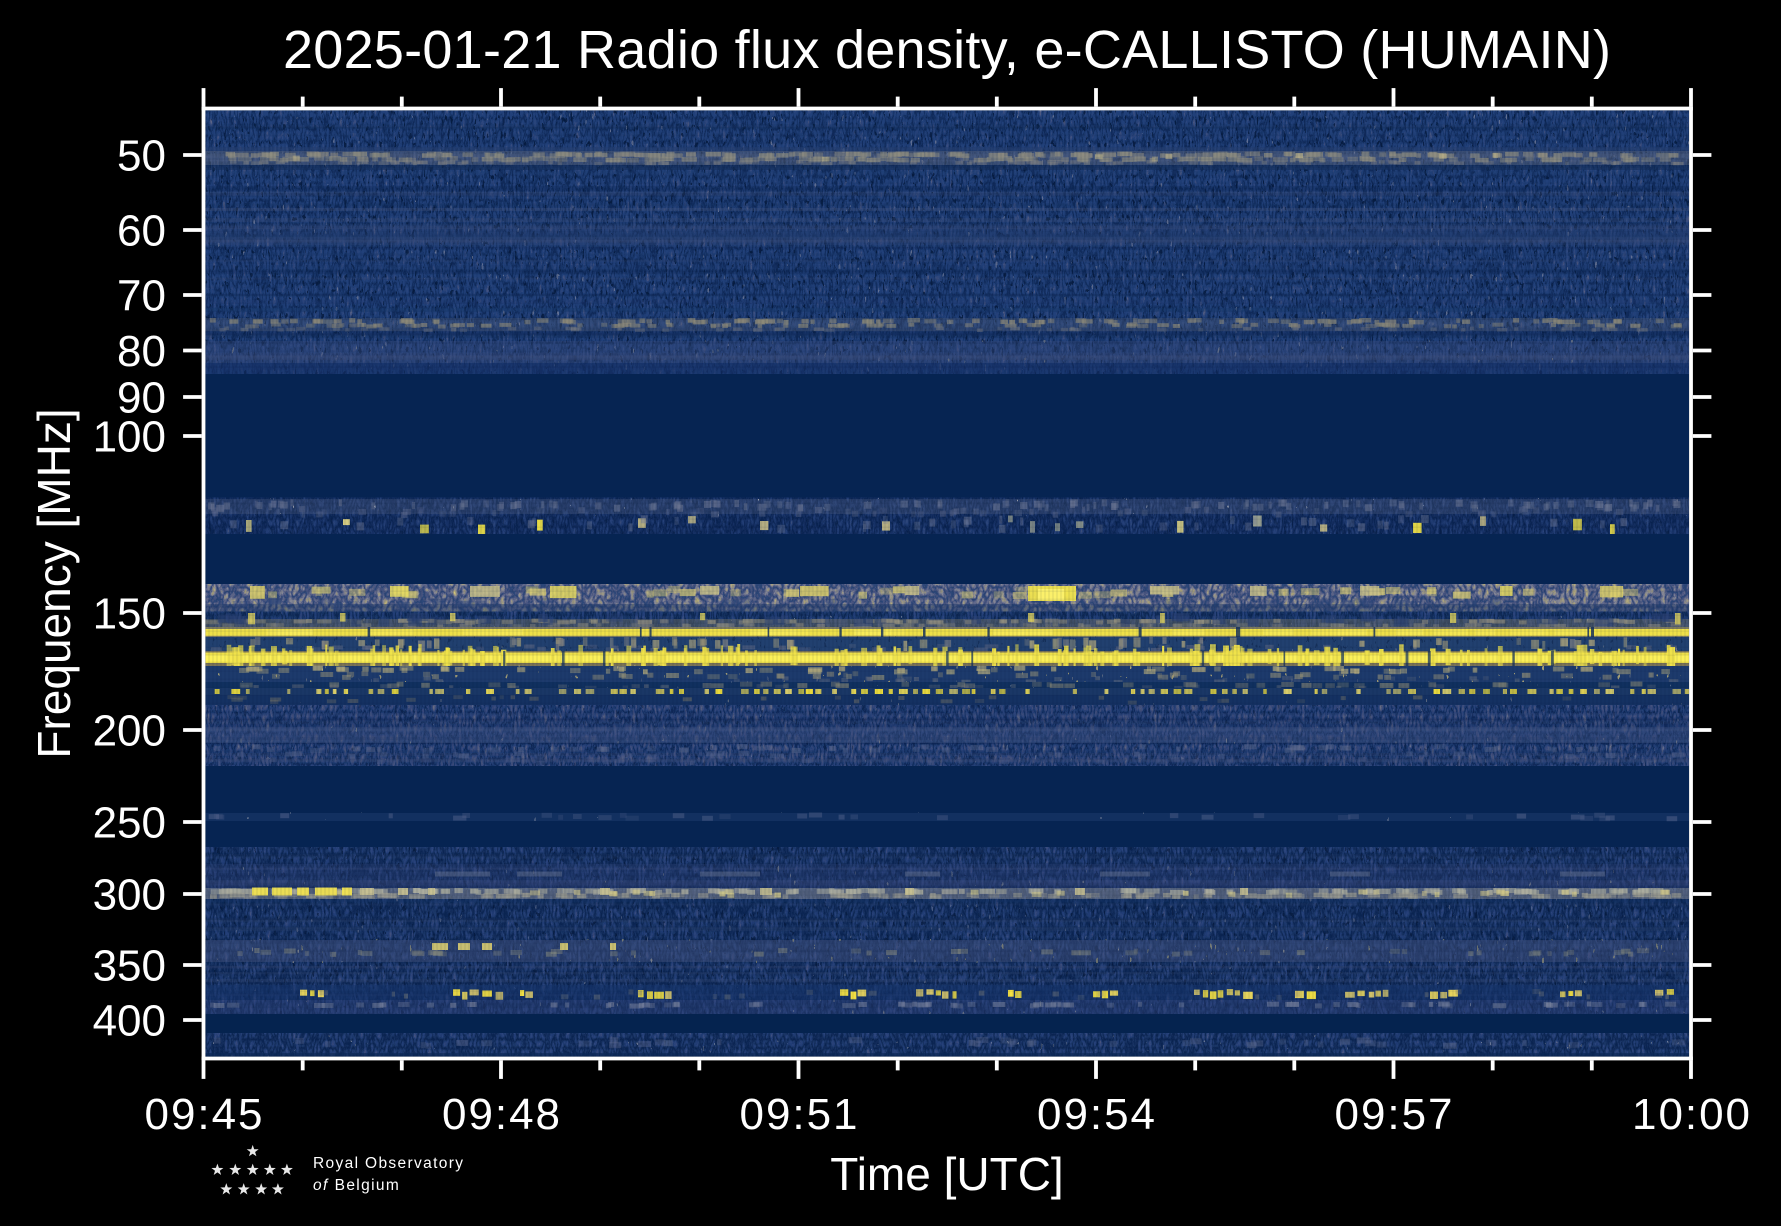 The width and height of the screenshot is (1781, 1226). What do you see at coordinates (946, 1174) in the screenshot?
I see `svg-text: Time [UTC]` at bounding box center [946, 1174].